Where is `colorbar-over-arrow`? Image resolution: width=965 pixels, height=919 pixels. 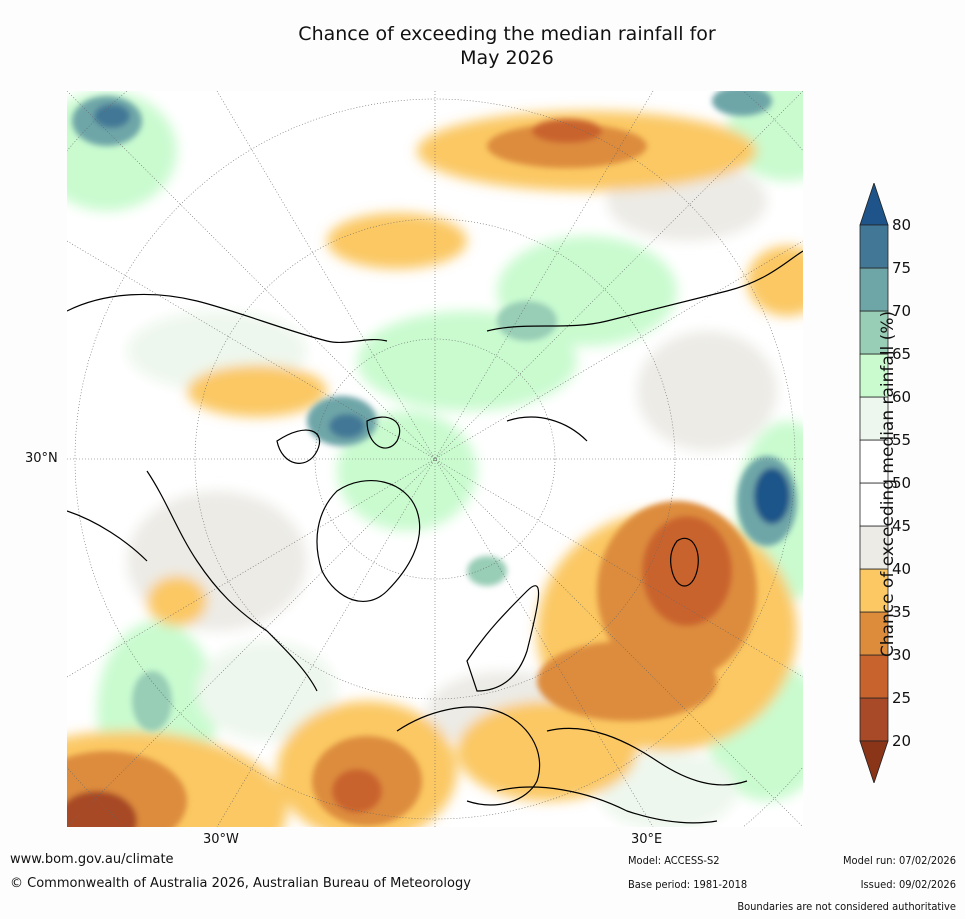
colorbar-over-arrow is located at coordinates (874, 203).